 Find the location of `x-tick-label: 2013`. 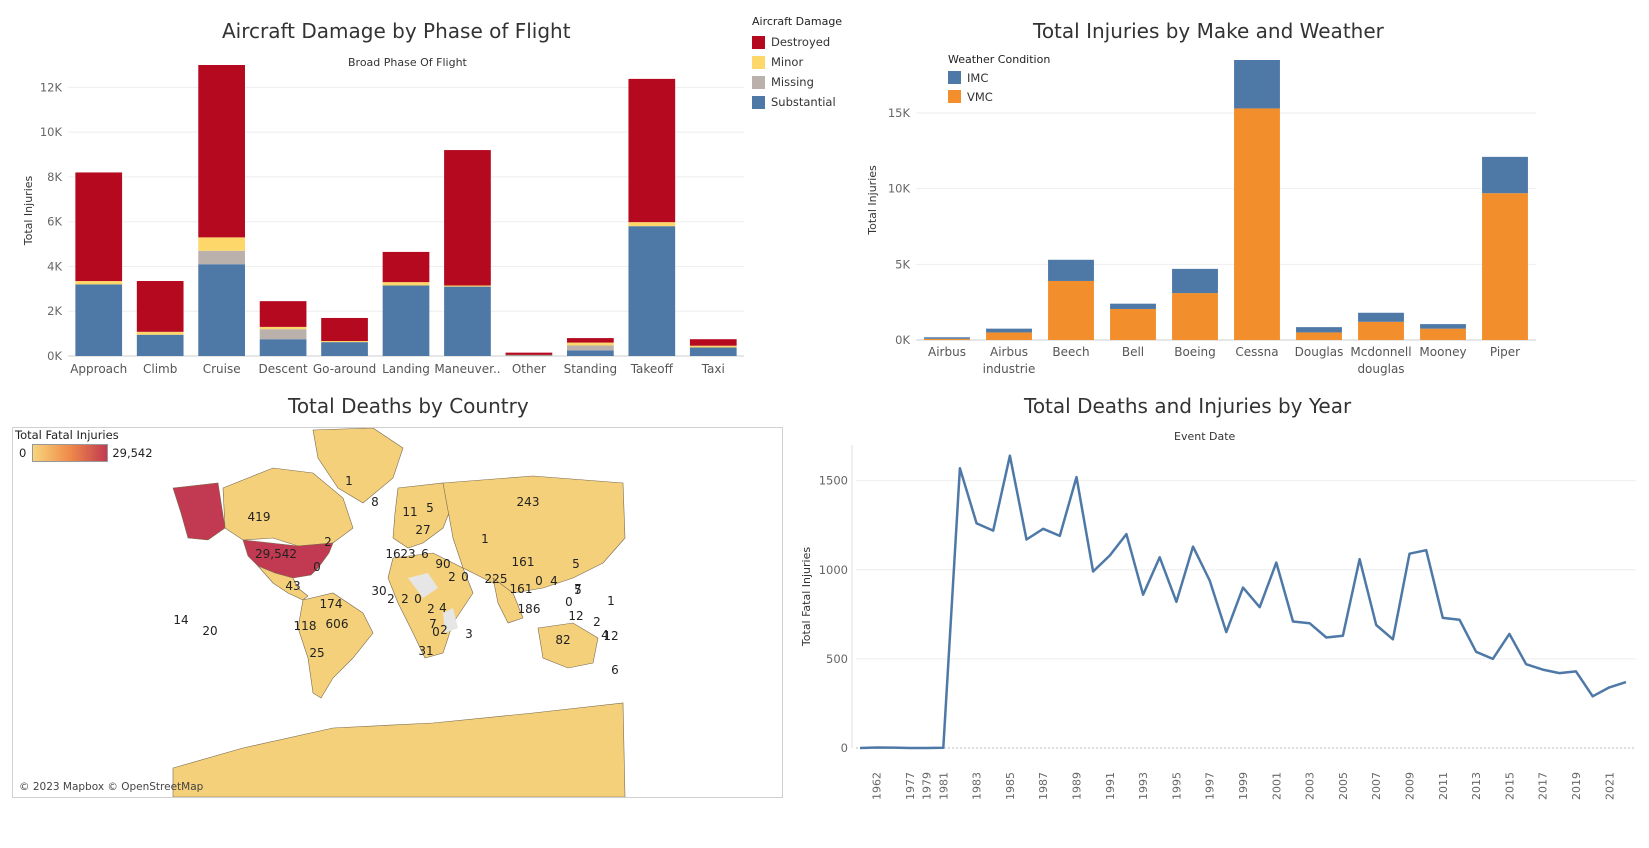

x-tick-label: 2013 is located at coordinates (1476, 786).